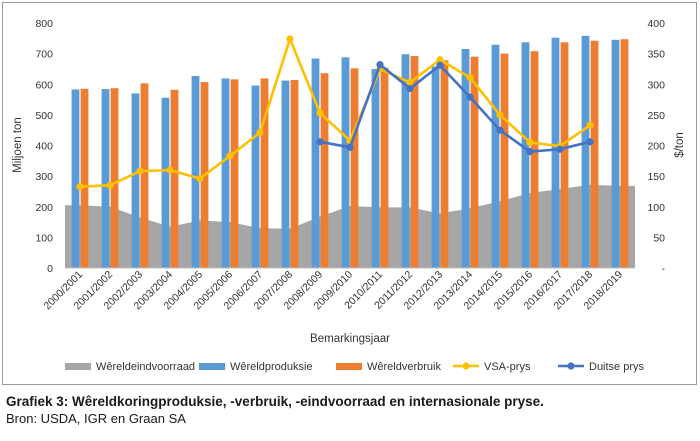 This screenshot has width=700, height=441. Describe the element at coordinates (656, 177) in the screenshot. I see `y2-tick-label: 150` at that location.